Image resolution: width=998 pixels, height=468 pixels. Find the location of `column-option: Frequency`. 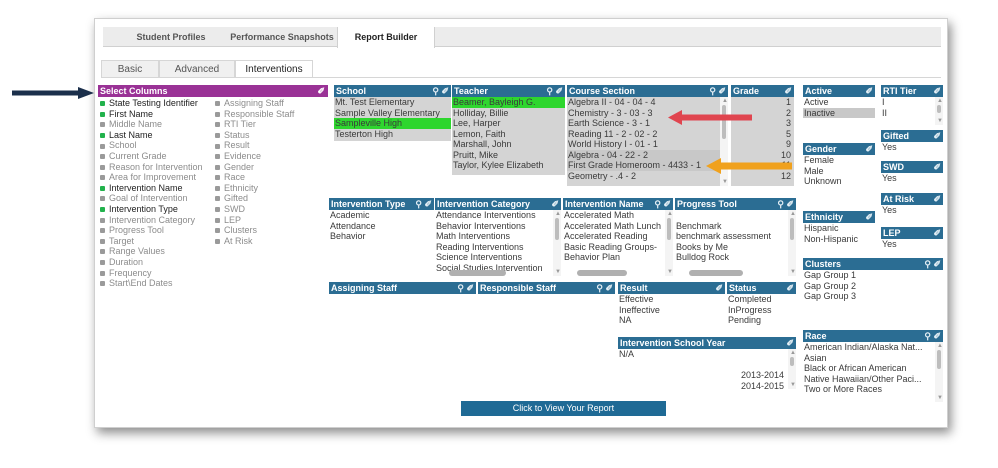

column-option: Frequency is located at coordinates (151, 273).